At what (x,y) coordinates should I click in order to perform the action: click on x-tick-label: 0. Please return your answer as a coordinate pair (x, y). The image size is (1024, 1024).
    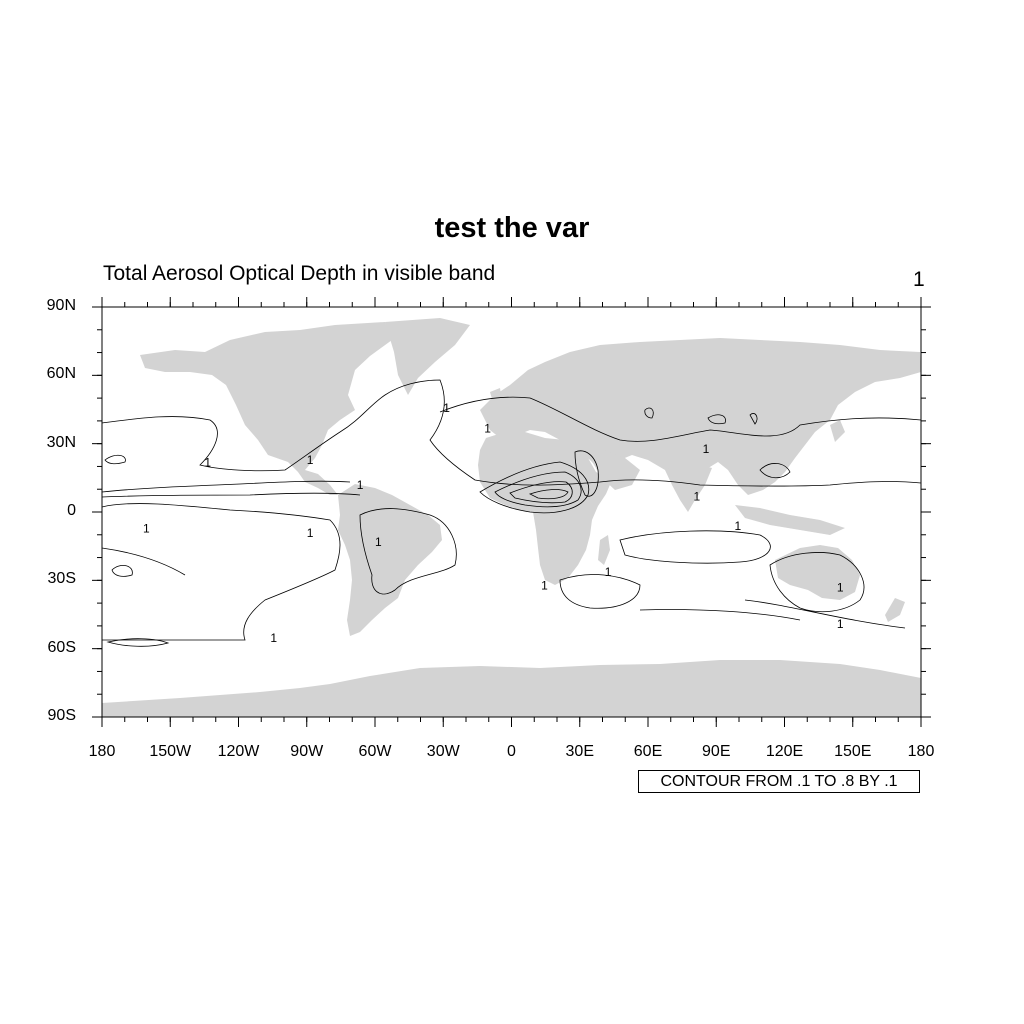
    Looking at the image, I should click on (511, 751).